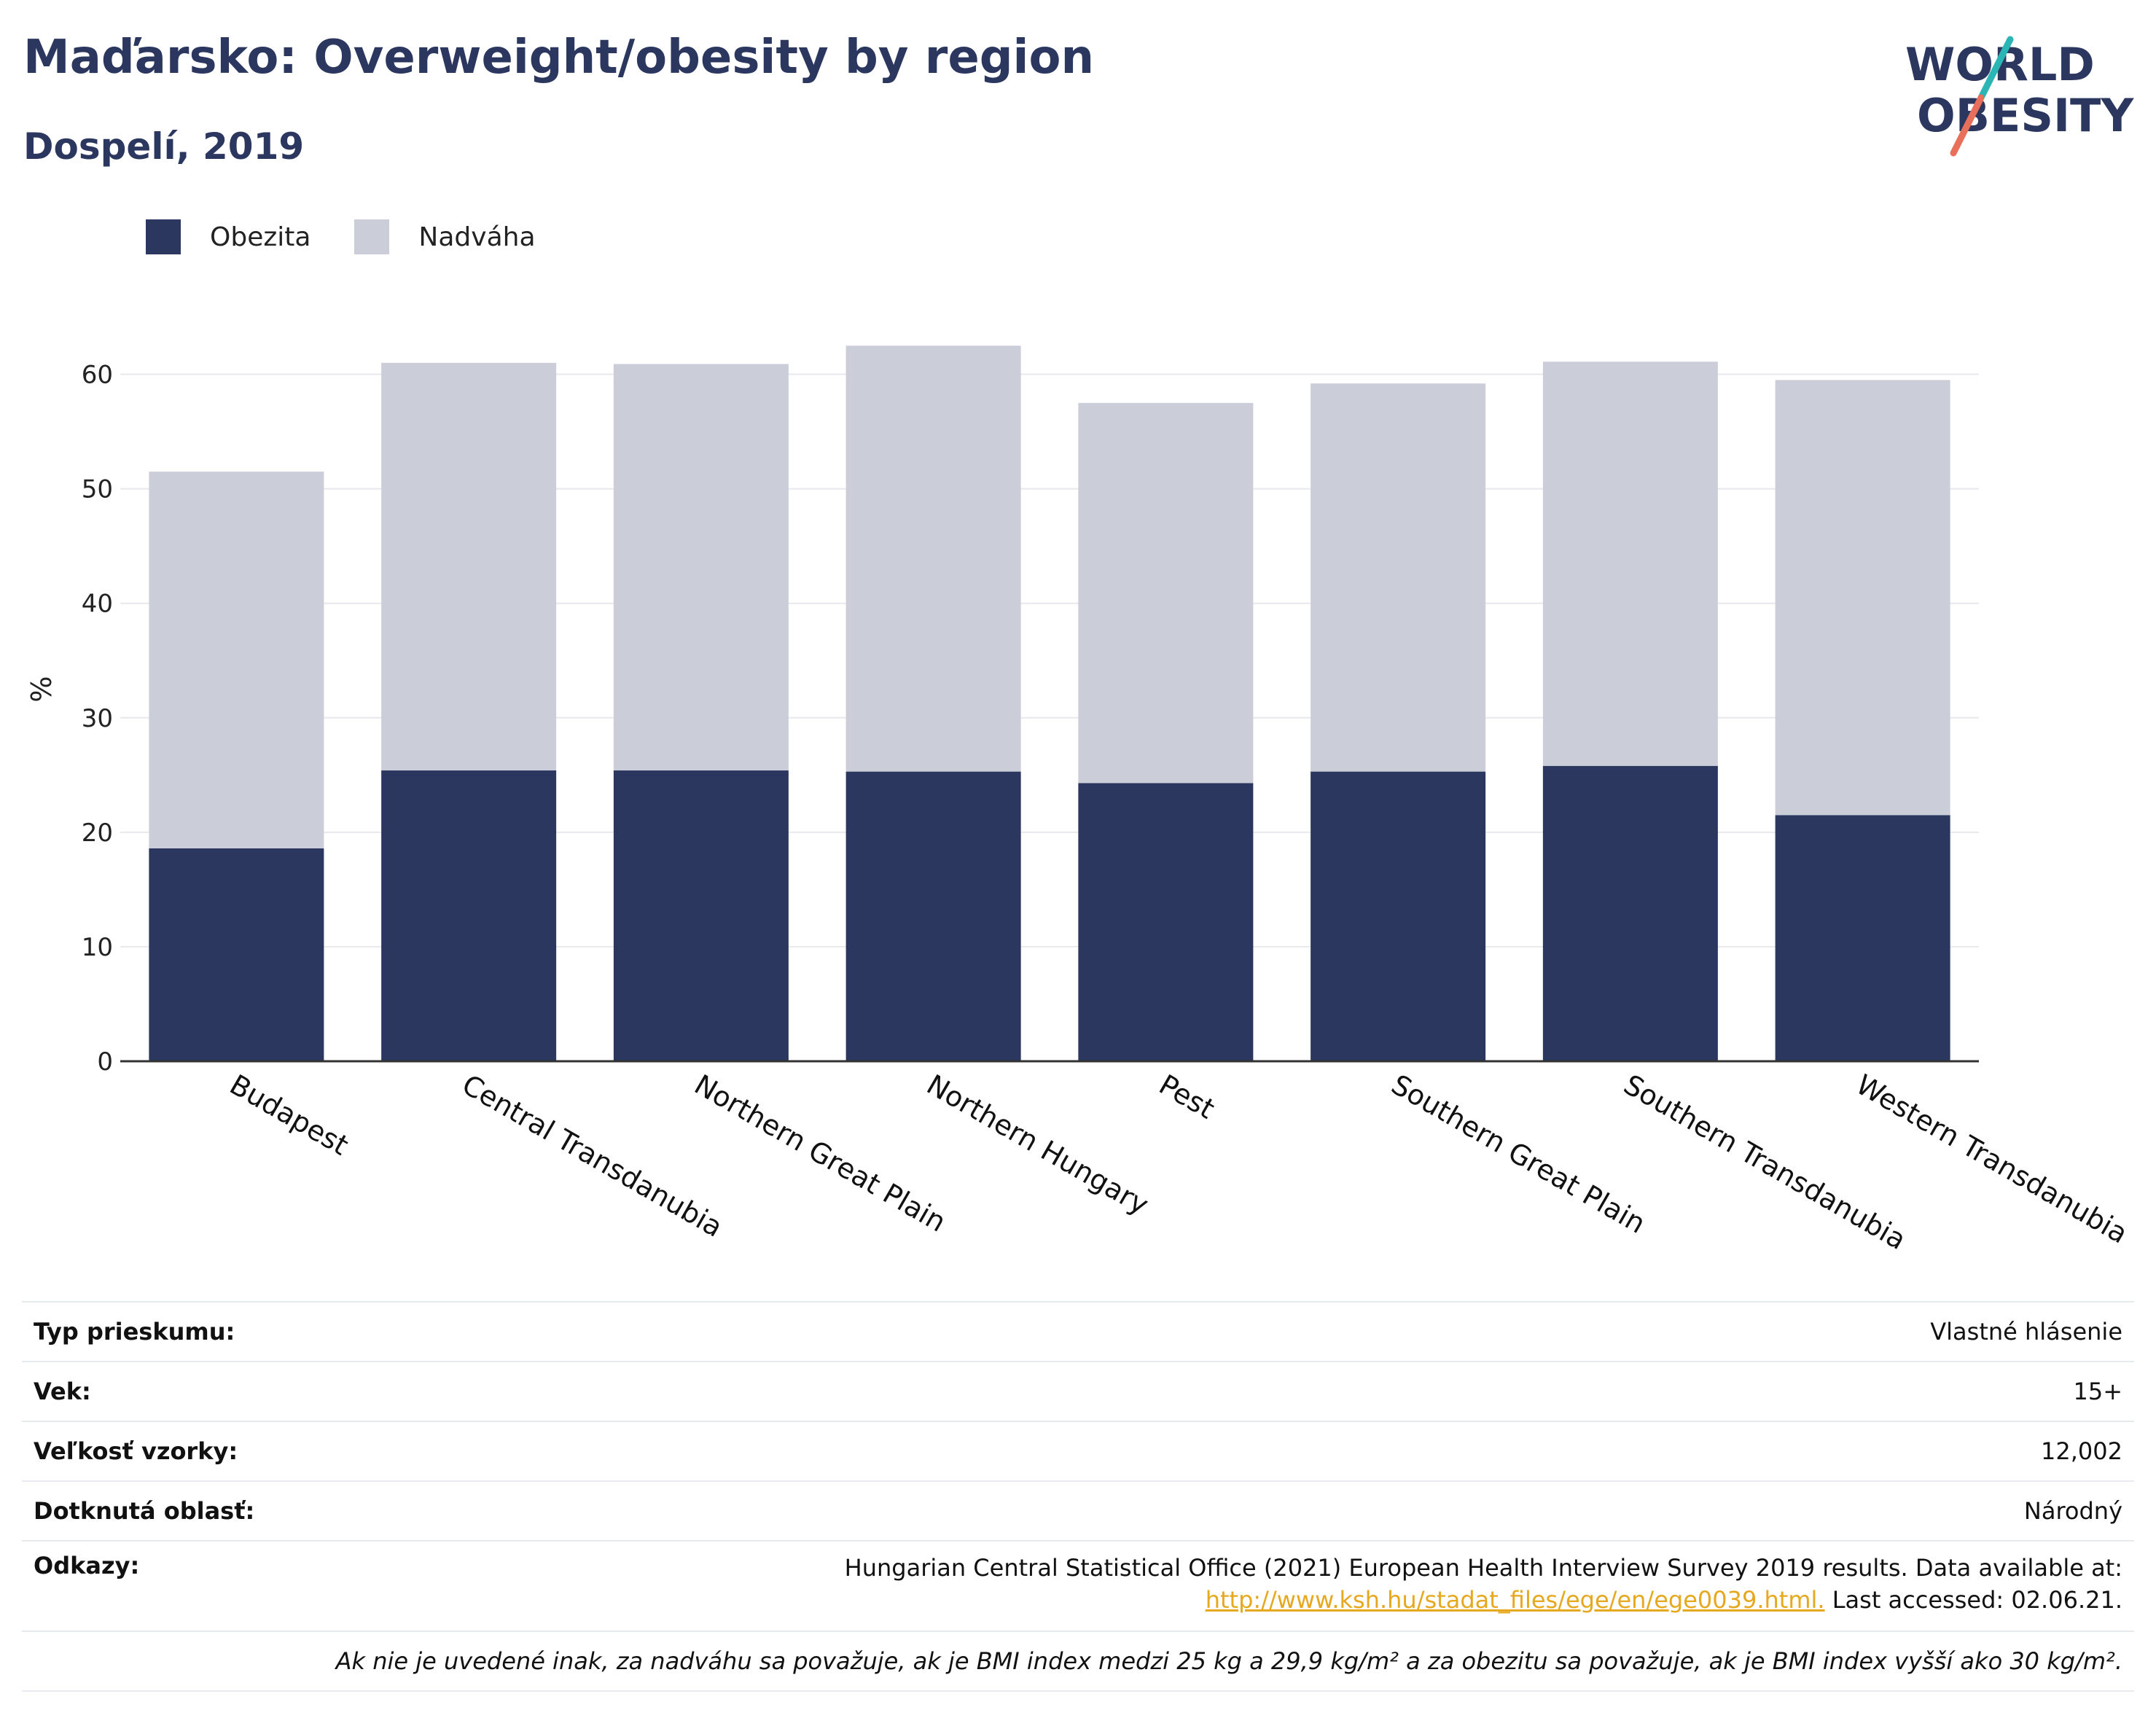 This screenshot has width=2156, height=1734. What do you see at coordinates (1078, 1331) in the screenshot?
I see `info-row-survey-type: Typ prieskumu: Vlastné hlásenie` at bounding box center [1078, 1331].